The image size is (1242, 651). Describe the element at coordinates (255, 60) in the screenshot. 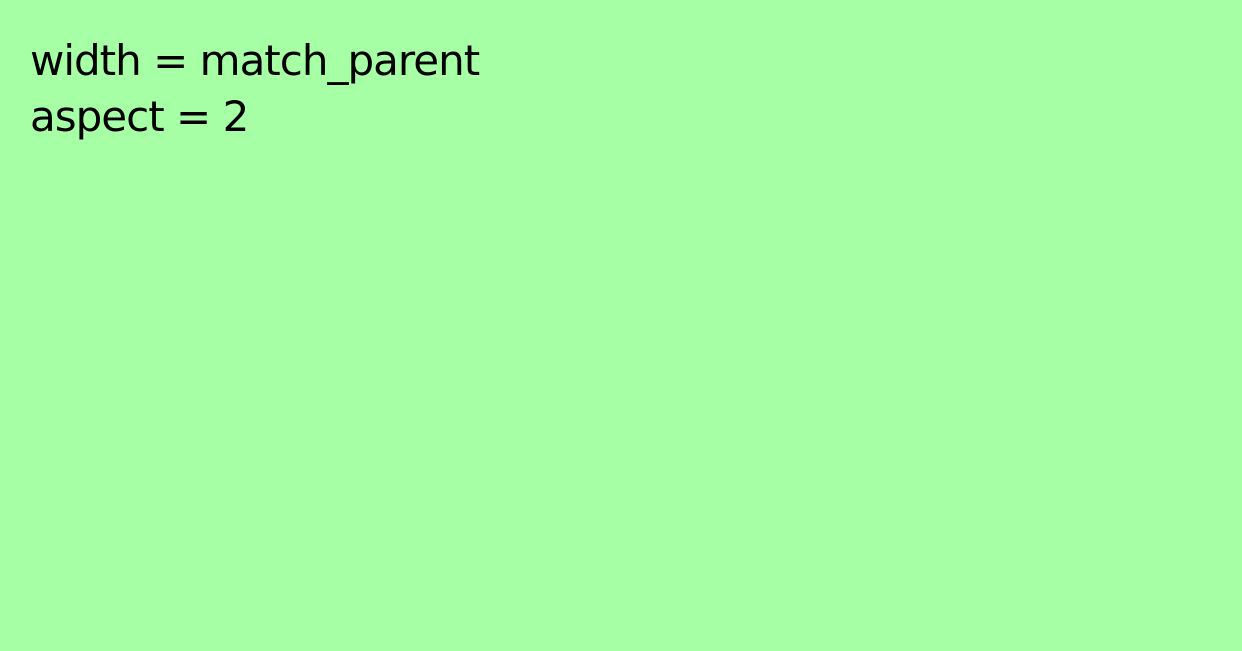

I see `width-text: width = match_parent` at that location.